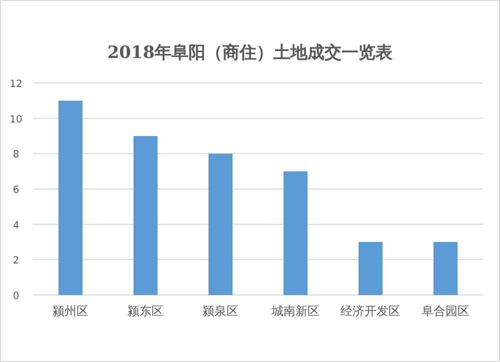 The width and height of the screenshot is (500, 362). Describe the element at coordinates (446, 311) in the screenshot. I see `x-tick-label: 阜合园区` at that location.